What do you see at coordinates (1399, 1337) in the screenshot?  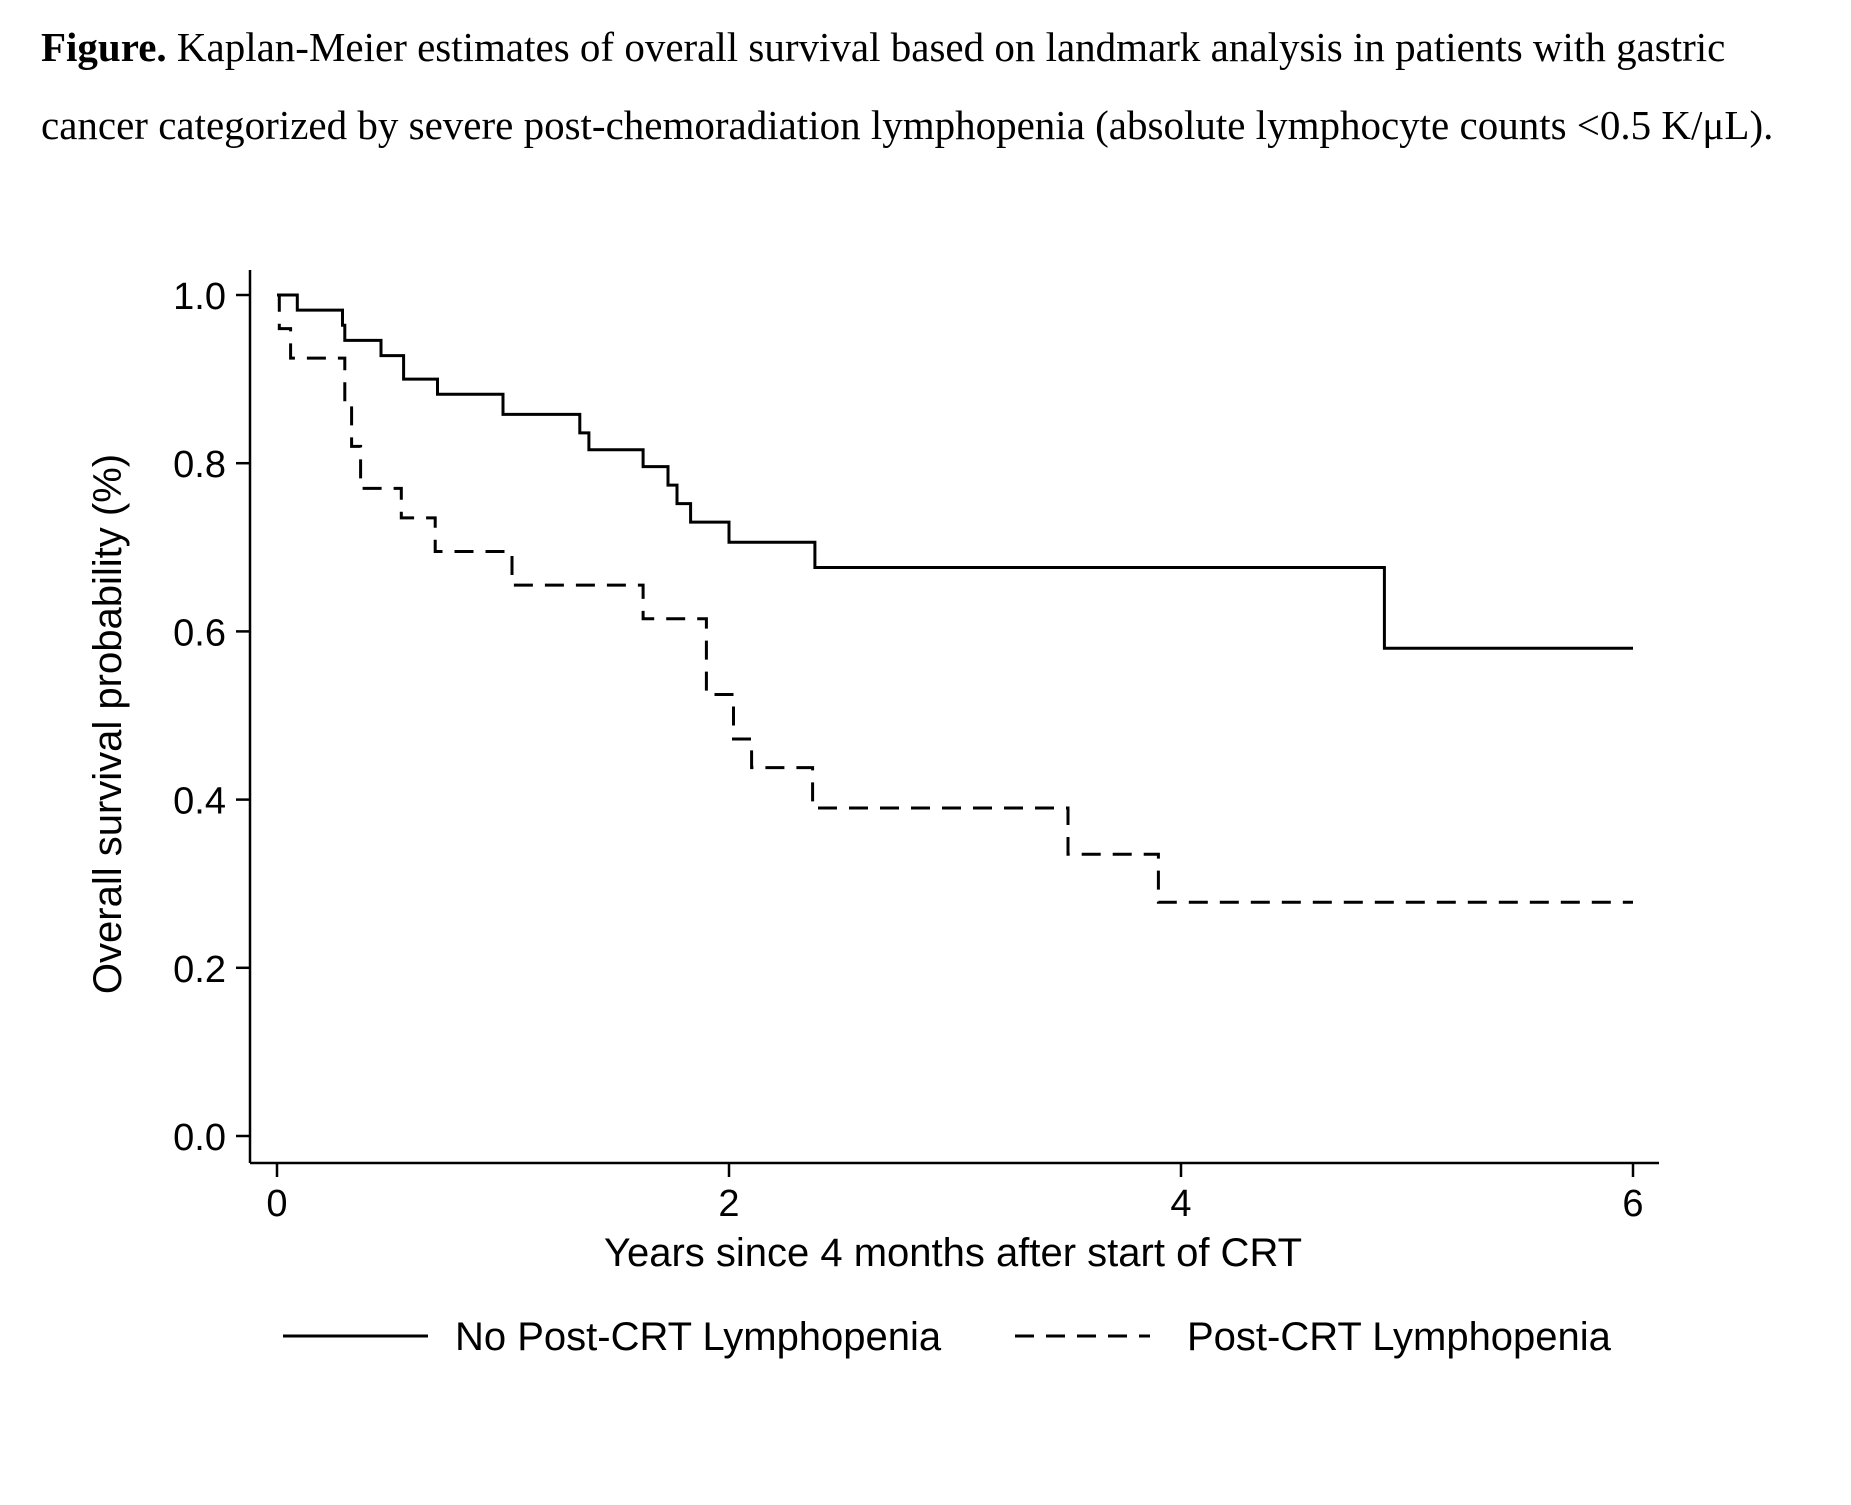 I see `legend-label-1: Post-CRT Lymphopenia` at bounding box center [1399, 1337].